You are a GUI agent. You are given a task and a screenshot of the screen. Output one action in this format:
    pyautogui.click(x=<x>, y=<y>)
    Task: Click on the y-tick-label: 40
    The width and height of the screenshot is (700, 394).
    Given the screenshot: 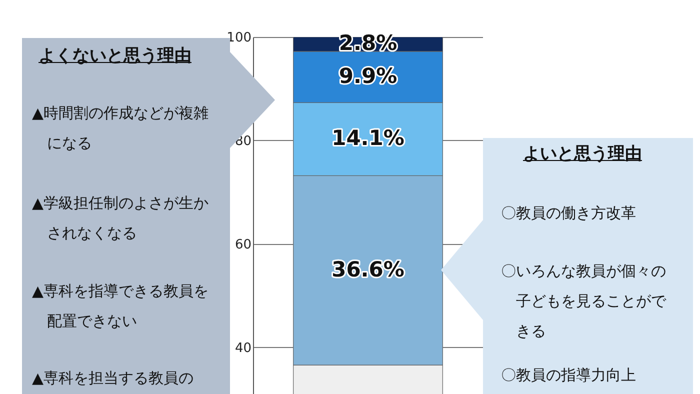 What is the action you would take?
    pyautogui.click(x=243, y=348)
    